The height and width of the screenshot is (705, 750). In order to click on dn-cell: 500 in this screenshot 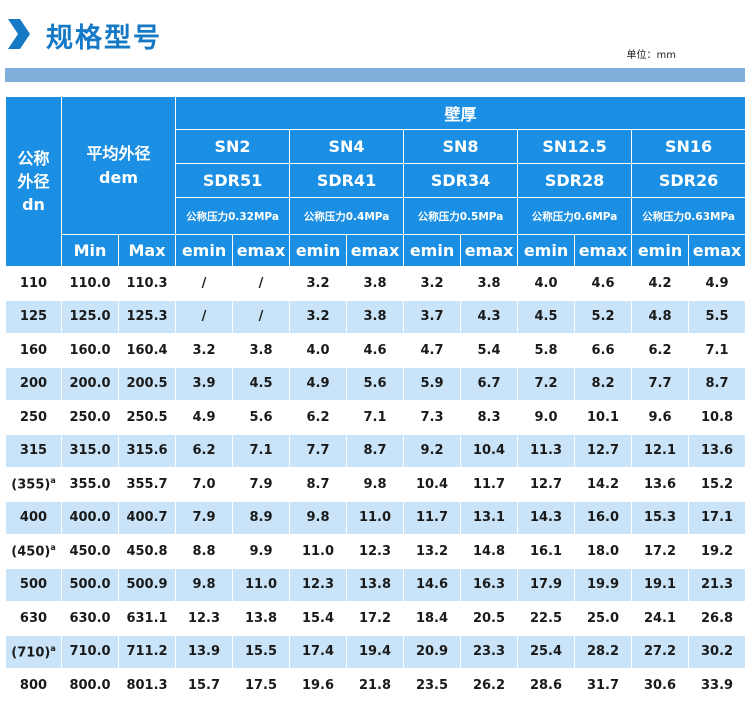, I will do `click(33, 584)`.